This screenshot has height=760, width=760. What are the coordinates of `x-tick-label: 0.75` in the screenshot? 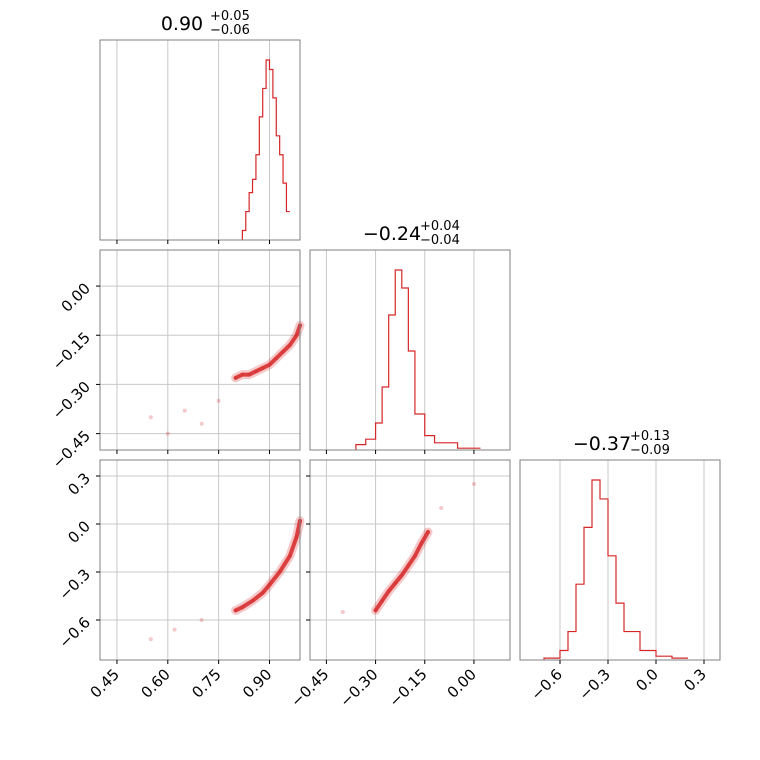 It's located at (206, 683).